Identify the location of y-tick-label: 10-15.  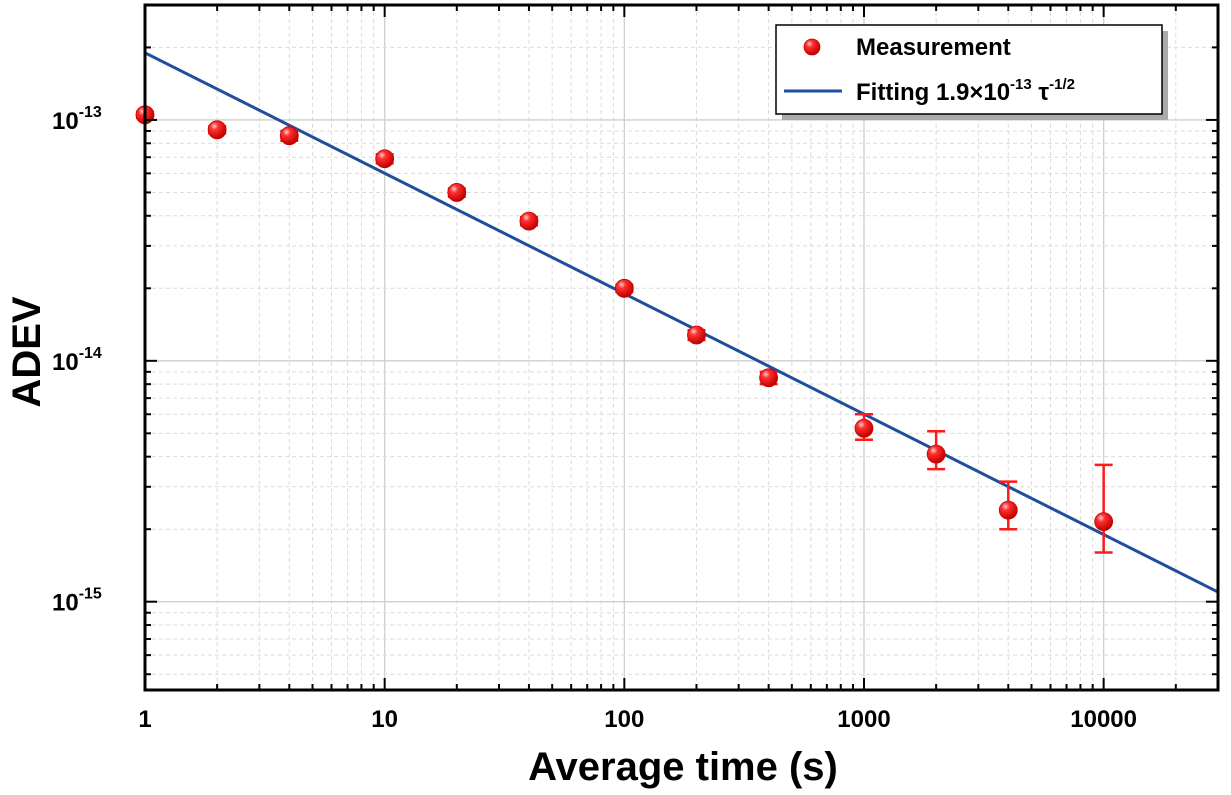
(77, 601).